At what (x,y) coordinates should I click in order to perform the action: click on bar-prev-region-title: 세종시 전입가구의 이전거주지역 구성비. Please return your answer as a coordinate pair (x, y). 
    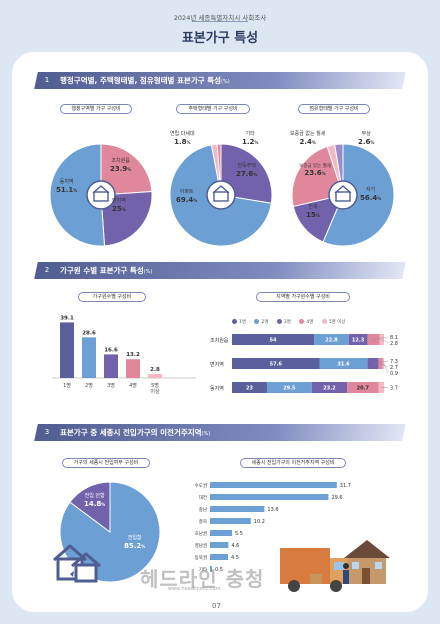
    Looking at the image, I should click on (293, 463).